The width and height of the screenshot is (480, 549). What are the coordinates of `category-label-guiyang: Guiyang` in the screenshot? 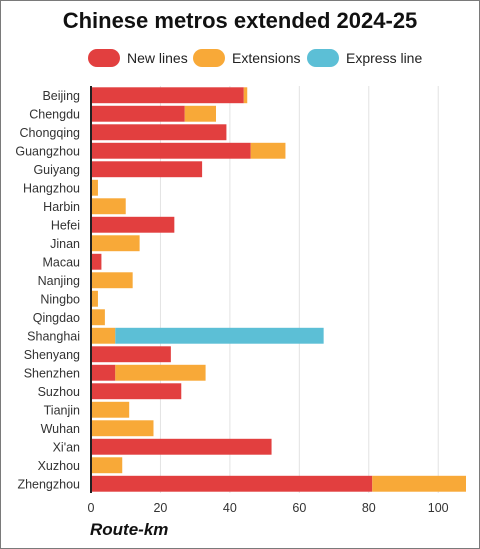 It's located at (56, 170).